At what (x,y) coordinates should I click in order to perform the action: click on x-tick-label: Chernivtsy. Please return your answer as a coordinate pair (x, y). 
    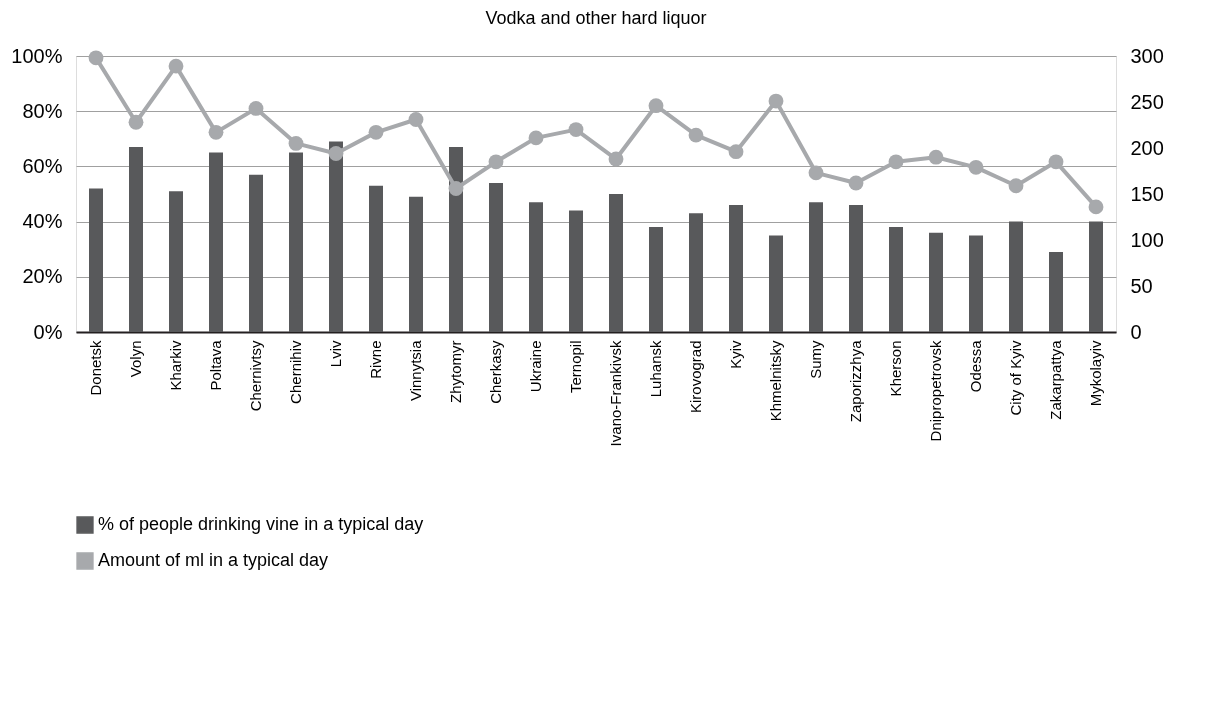
    Looking at the image, I should click on (255, 376).